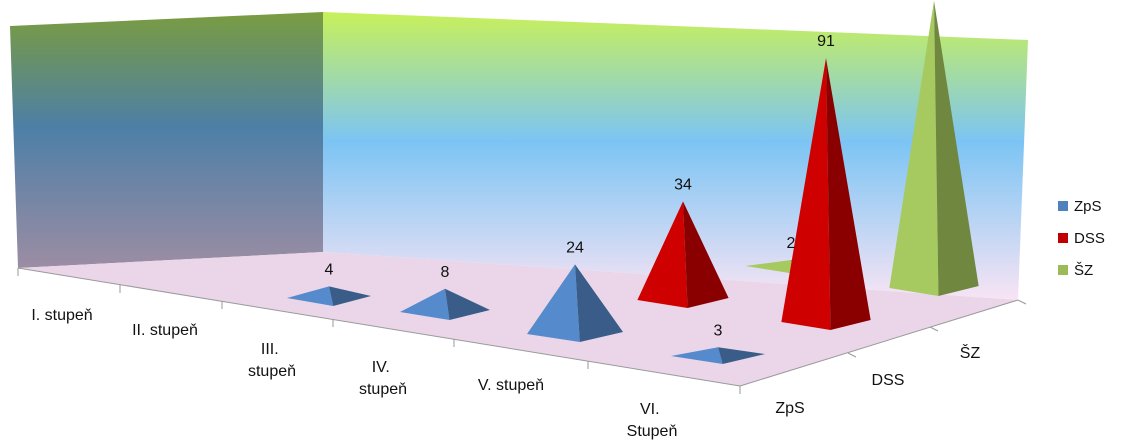 The image size is (1147, 442). Describe the element at coordinates (383, 378) in the screenshot. I see `x-tick-label: IV. stupeň` at that location.